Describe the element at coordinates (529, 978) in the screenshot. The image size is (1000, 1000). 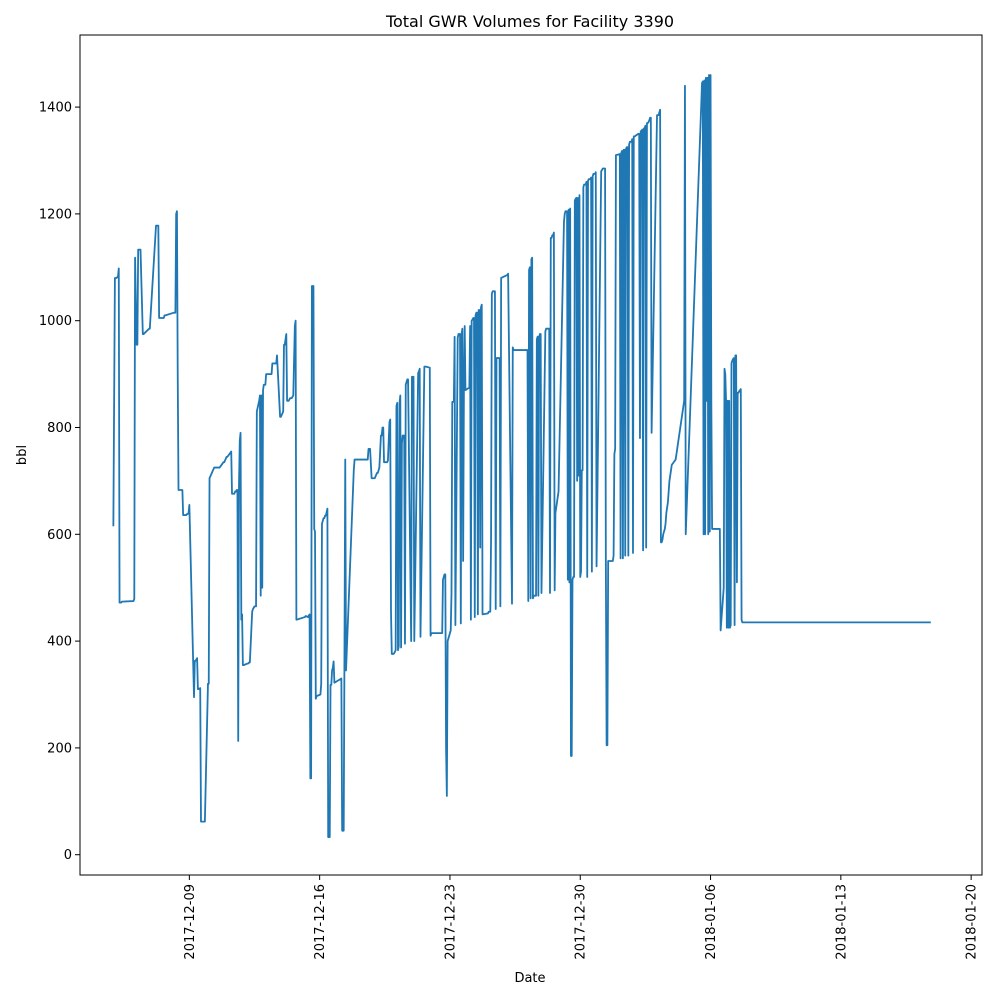
I see `x-axis-label: Date` at that location.